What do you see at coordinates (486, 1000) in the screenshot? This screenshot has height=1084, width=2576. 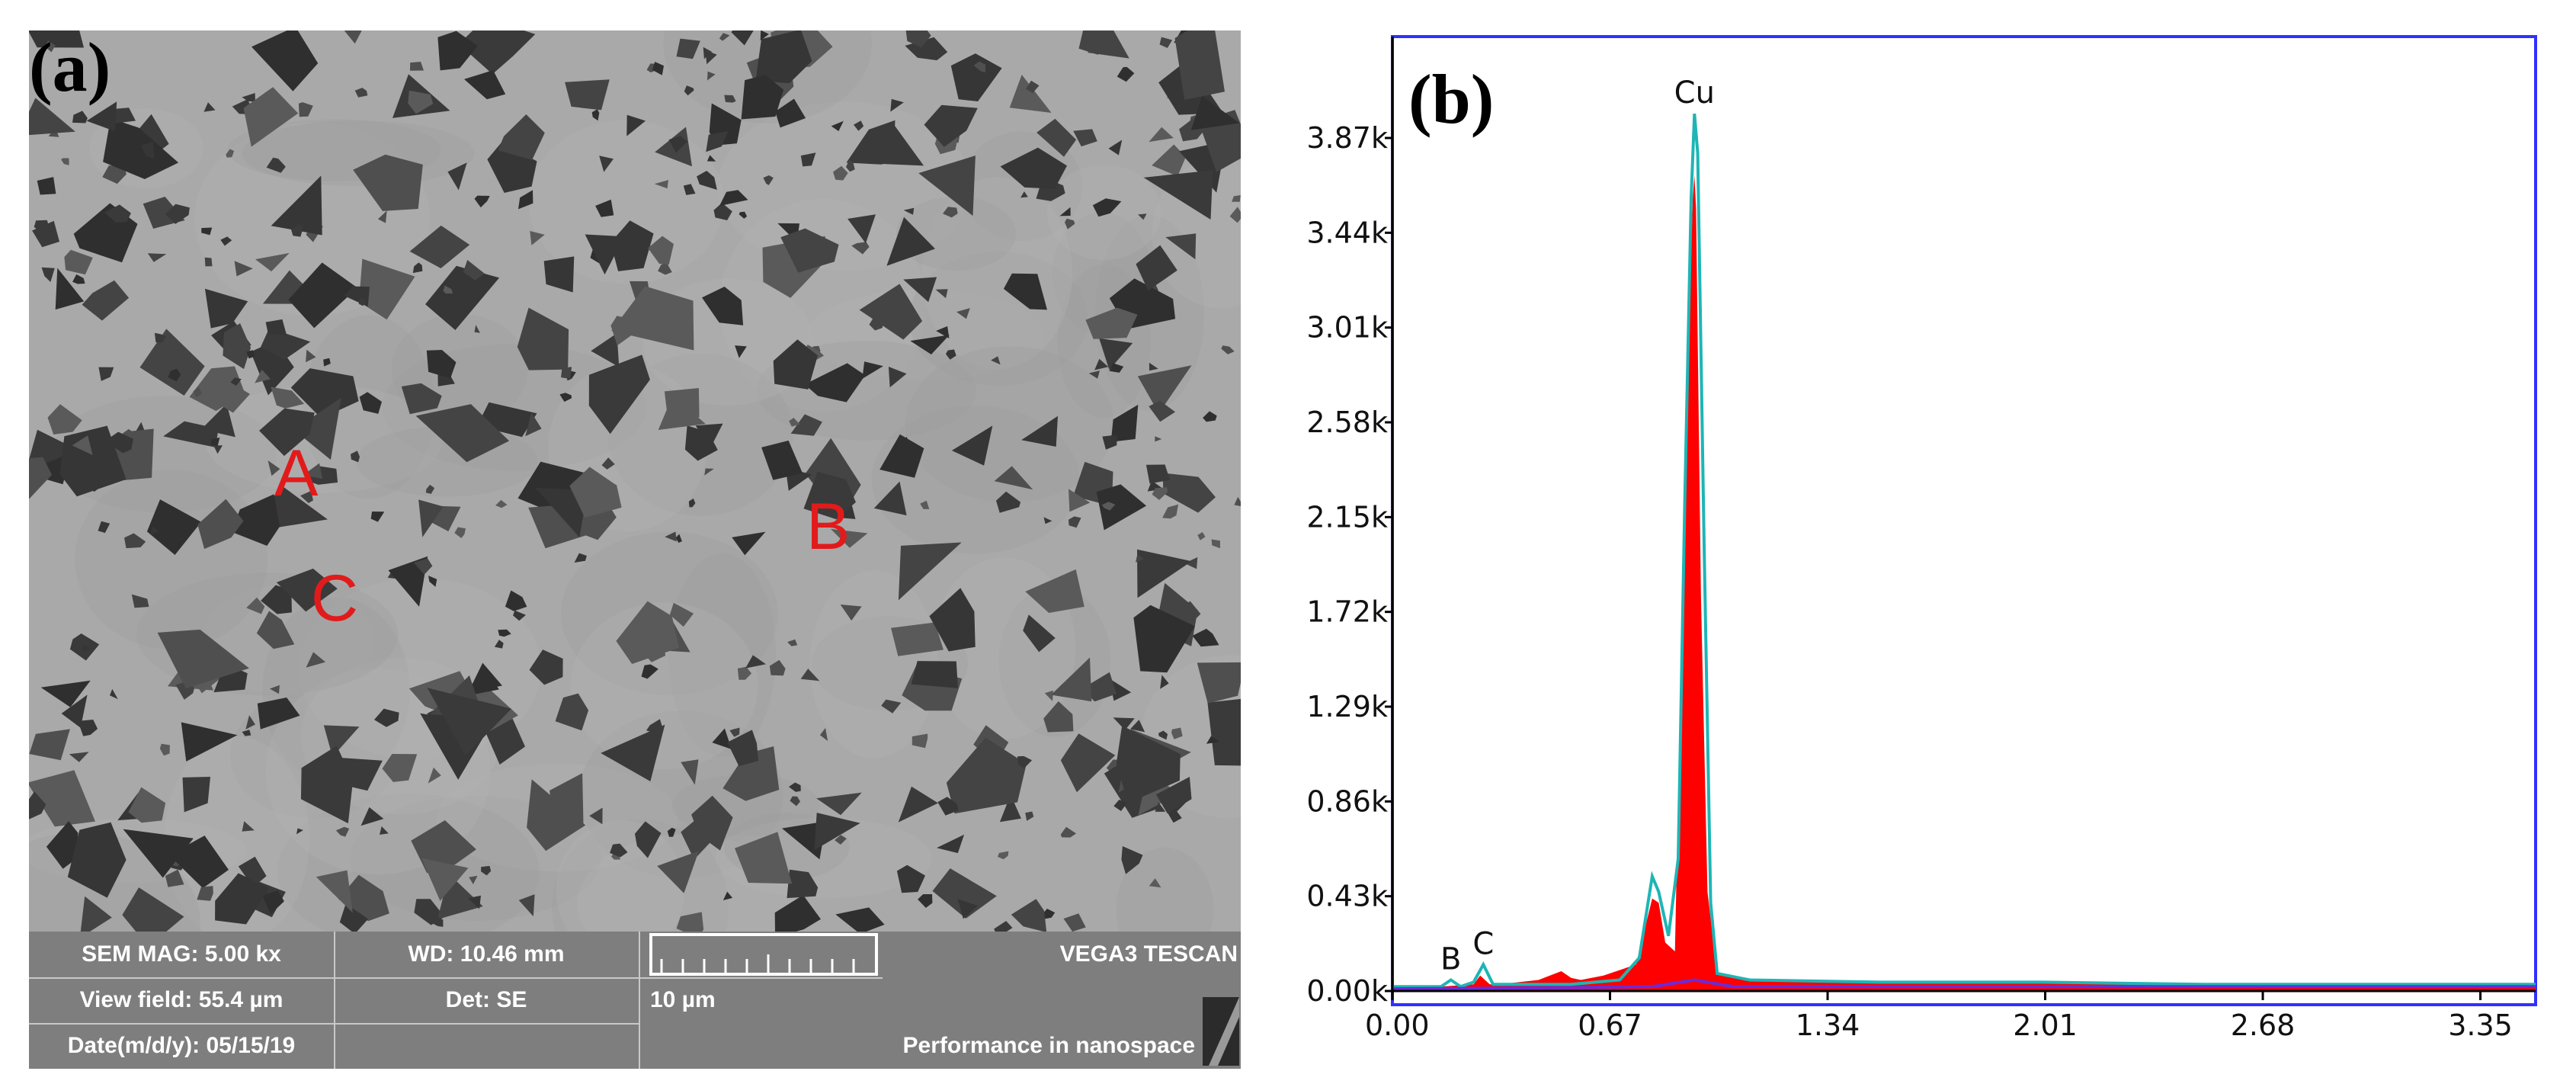 I see `detector-text: Det: SE` at bounding box center [486, 1000].